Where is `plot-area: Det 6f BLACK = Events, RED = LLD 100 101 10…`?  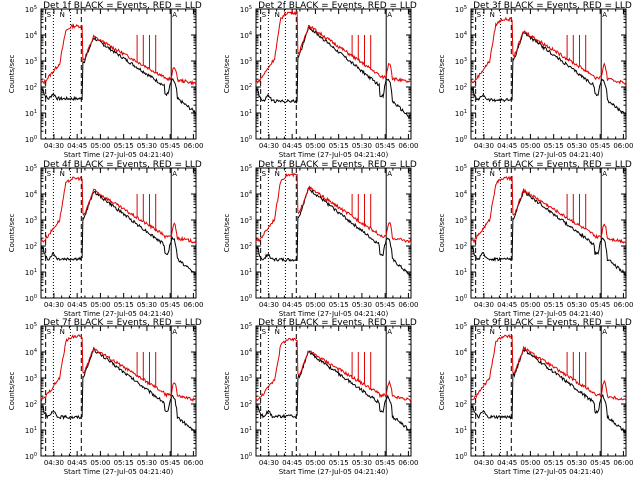
plot-area: Det 6f BLACK = Events, RED = LLD 100 101 10… is located at coordinates (536, 239).